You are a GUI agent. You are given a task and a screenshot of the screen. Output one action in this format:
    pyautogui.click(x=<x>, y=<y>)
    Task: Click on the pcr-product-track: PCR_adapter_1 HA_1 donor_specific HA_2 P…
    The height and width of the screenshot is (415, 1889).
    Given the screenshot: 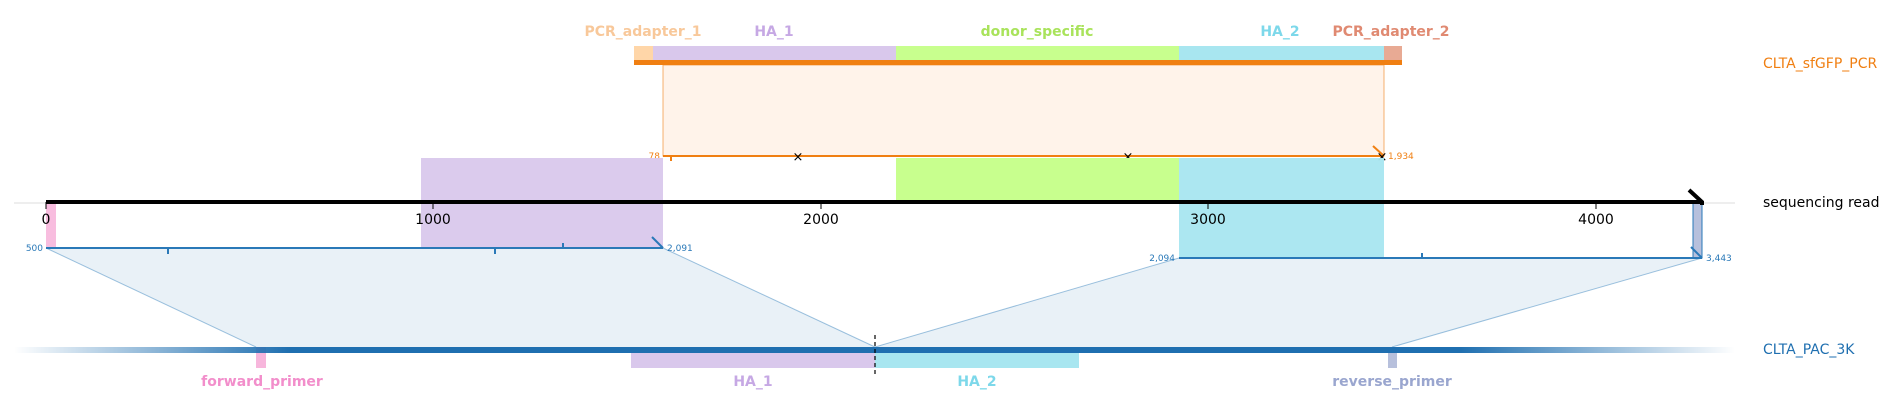 What is the action you would take?
    pyautogui.click(x=1230, y=48)
    